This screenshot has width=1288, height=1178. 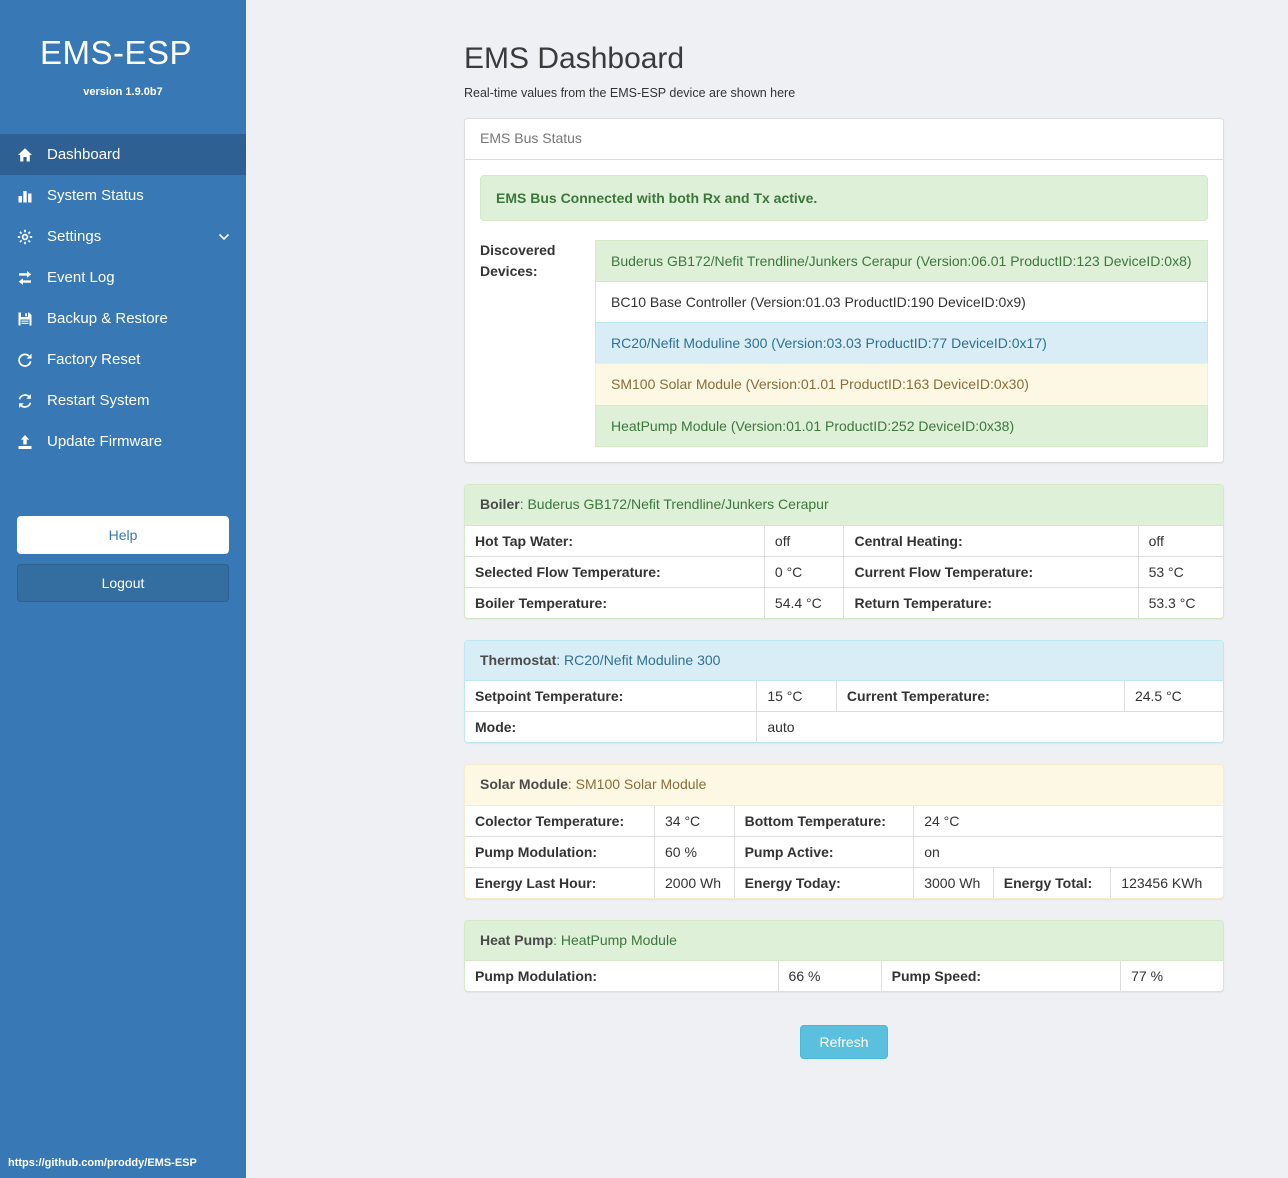 What do you see at coordinates (1166, 882) in the screenshot?
I see `field-value: 123456 KWh` at bounding box center [1166, 882].